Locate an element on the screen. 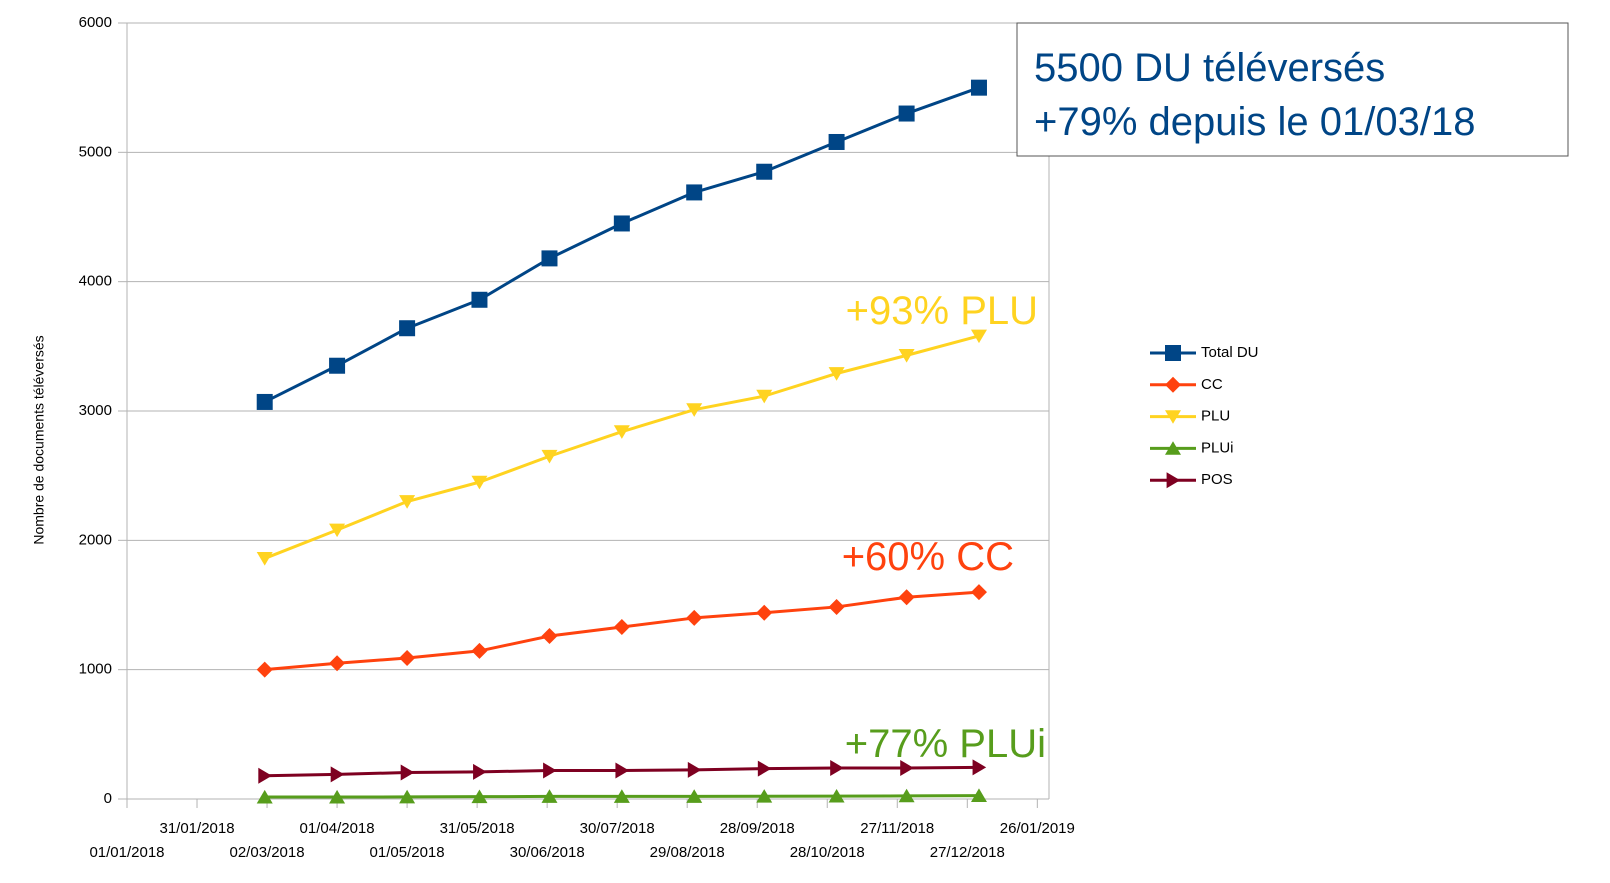 This screenshot has width=1610, height=883. legend-label: PLU is located at coordinates (1215, 416).